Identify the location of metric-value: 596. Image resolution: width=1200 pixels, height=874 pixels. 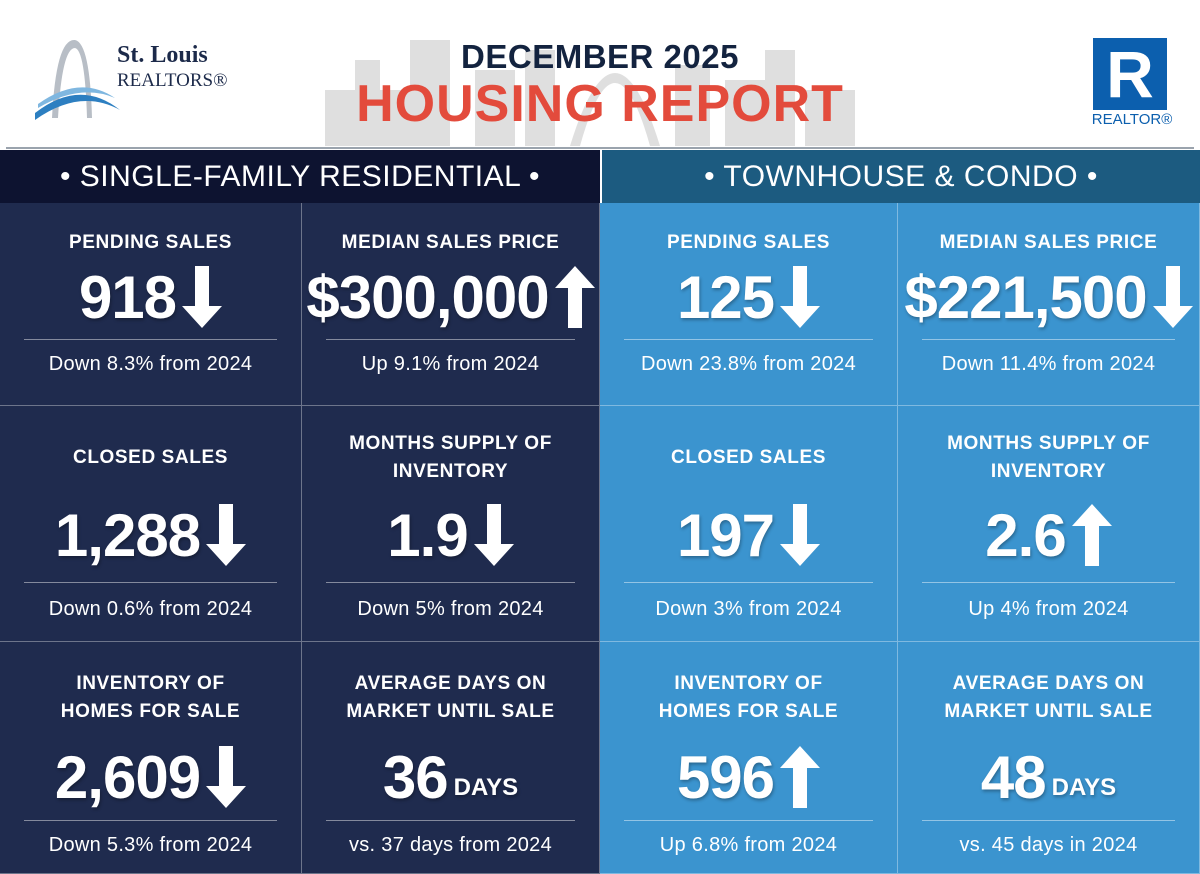
(725, 777).